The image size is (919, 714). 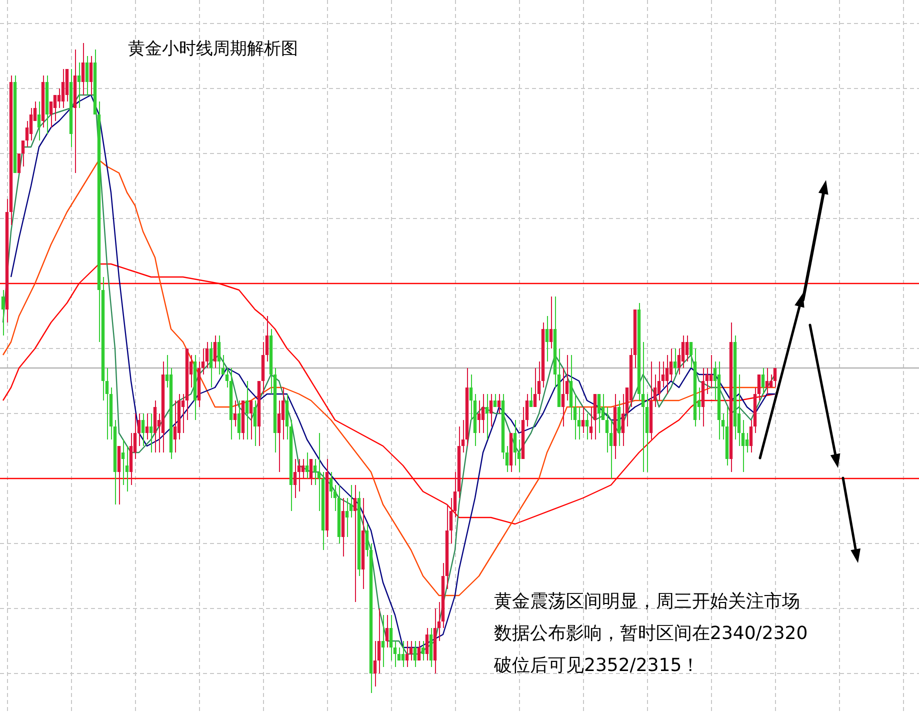 I want to click on chart-title: 黄金小时线周期解析图, so click(x=213, y=49).